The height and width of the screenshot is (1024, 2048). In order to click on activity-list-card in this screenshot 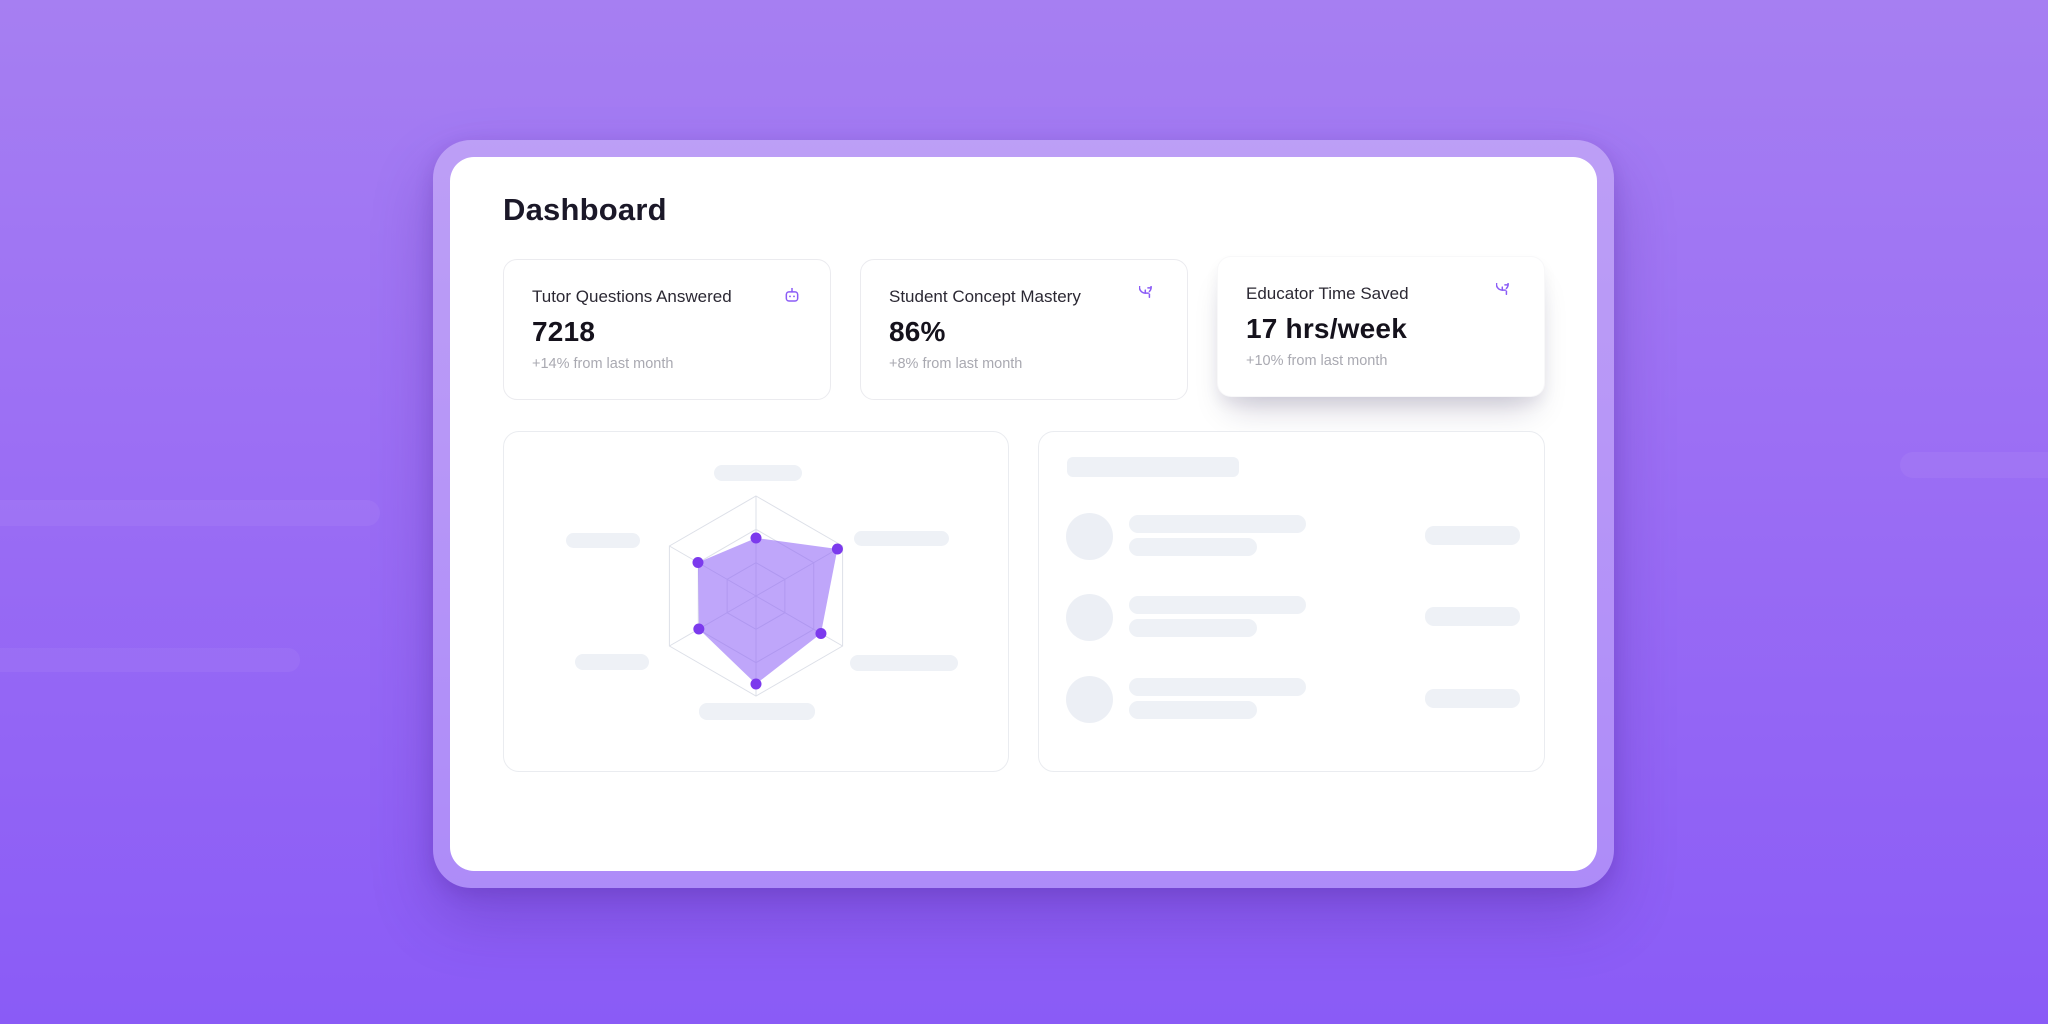, I will do `click(1291, 601)`.